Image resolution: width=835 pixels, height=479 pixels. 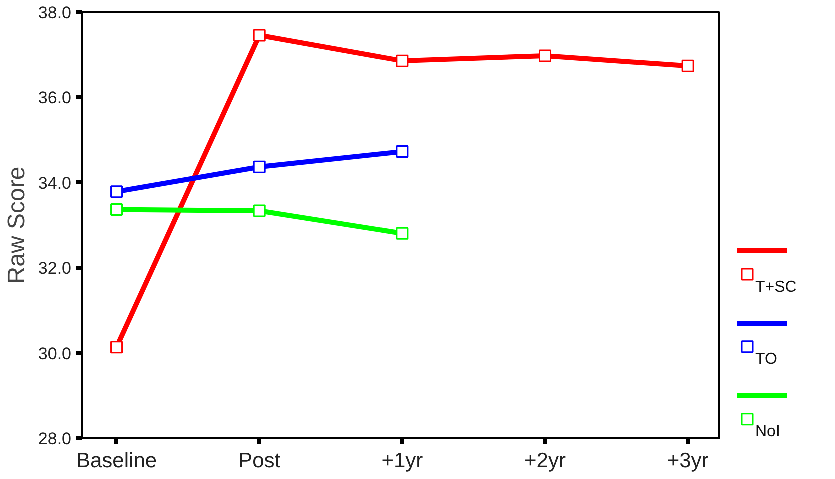 I want to click on x-tick-label: Baseline, so click(x=117, y=461).